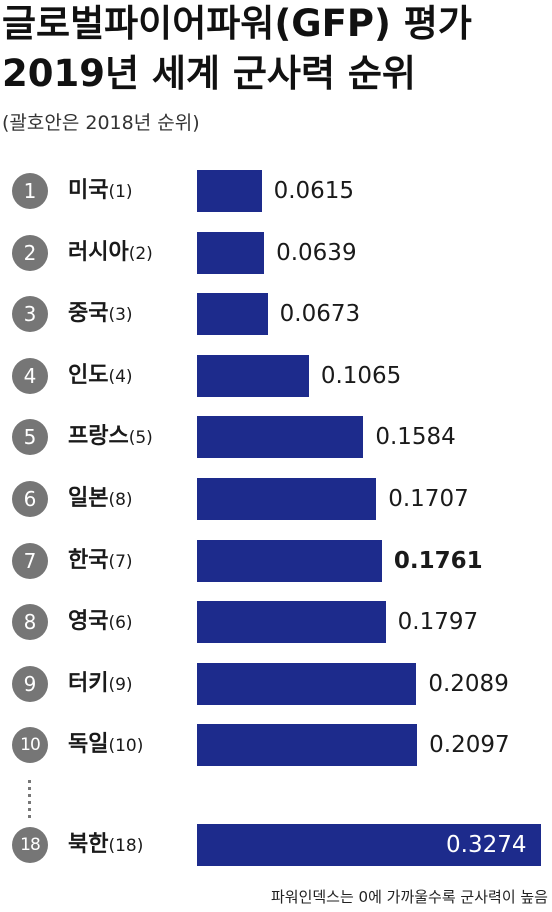  I want to click on previous-rank: (3), so click(120, 315).